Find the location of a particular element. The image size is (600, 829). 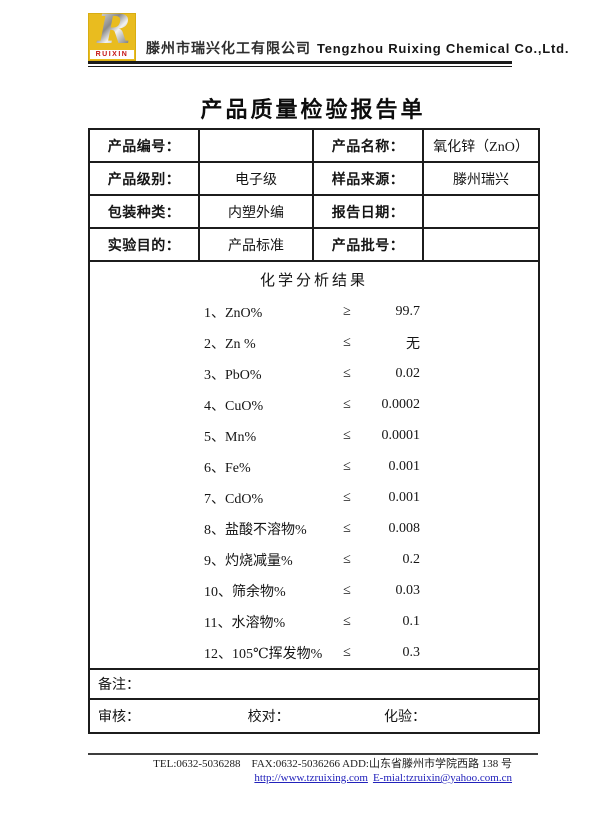

header-divider is located at coordinates (300, 64).